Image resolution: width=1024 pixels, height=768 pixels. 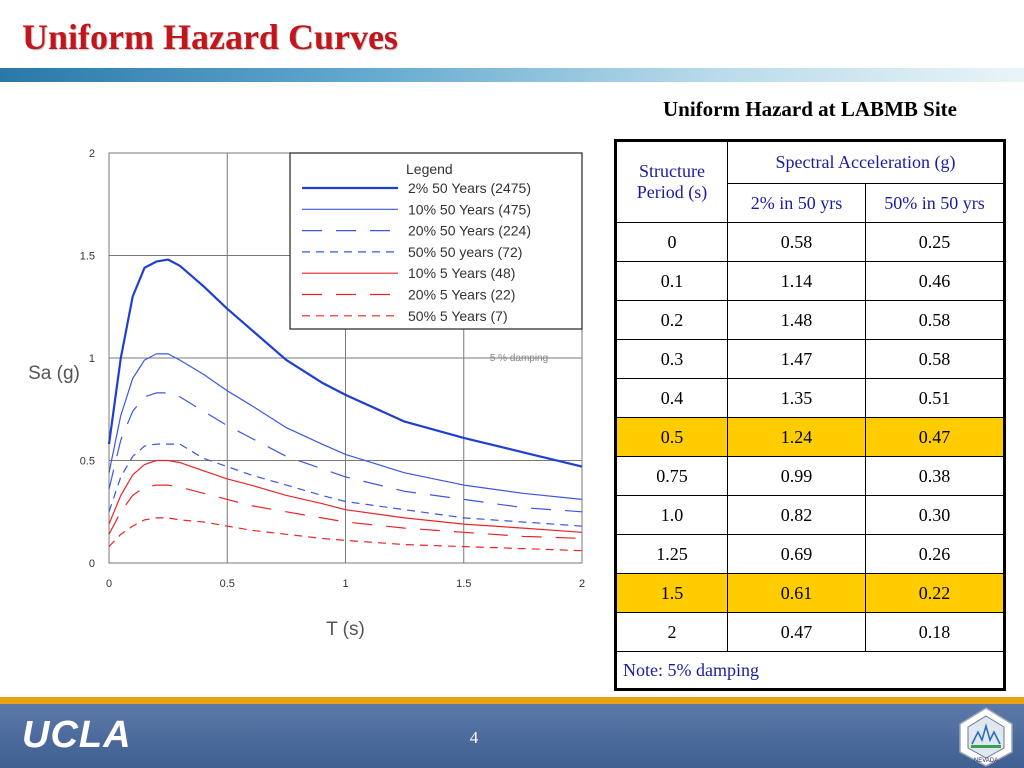 I want to click on cell-period: 2, so click(x=671, y=632).